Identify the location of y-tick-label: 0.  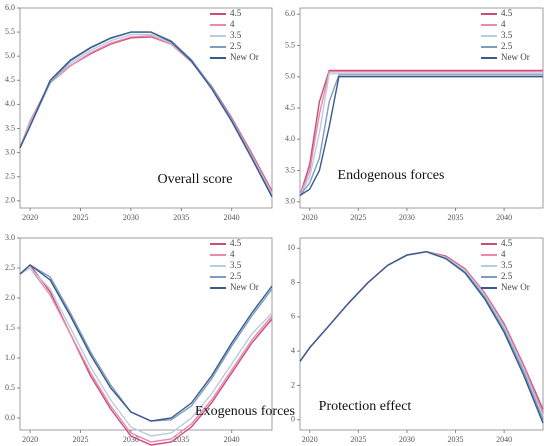
(293, 419).